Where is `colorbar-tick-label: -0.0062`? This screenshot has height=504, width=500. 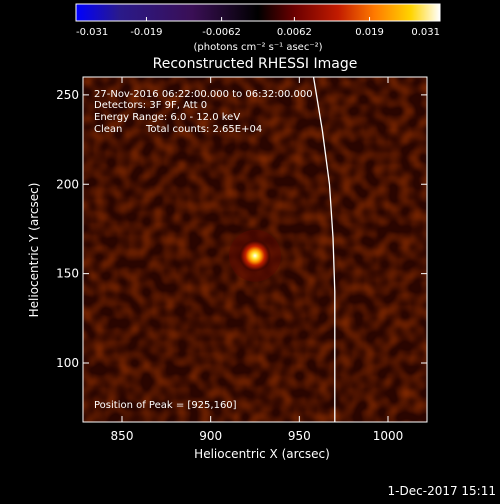
colorbar-tick-label: -0.0062 is located at coordinates (221, 32).